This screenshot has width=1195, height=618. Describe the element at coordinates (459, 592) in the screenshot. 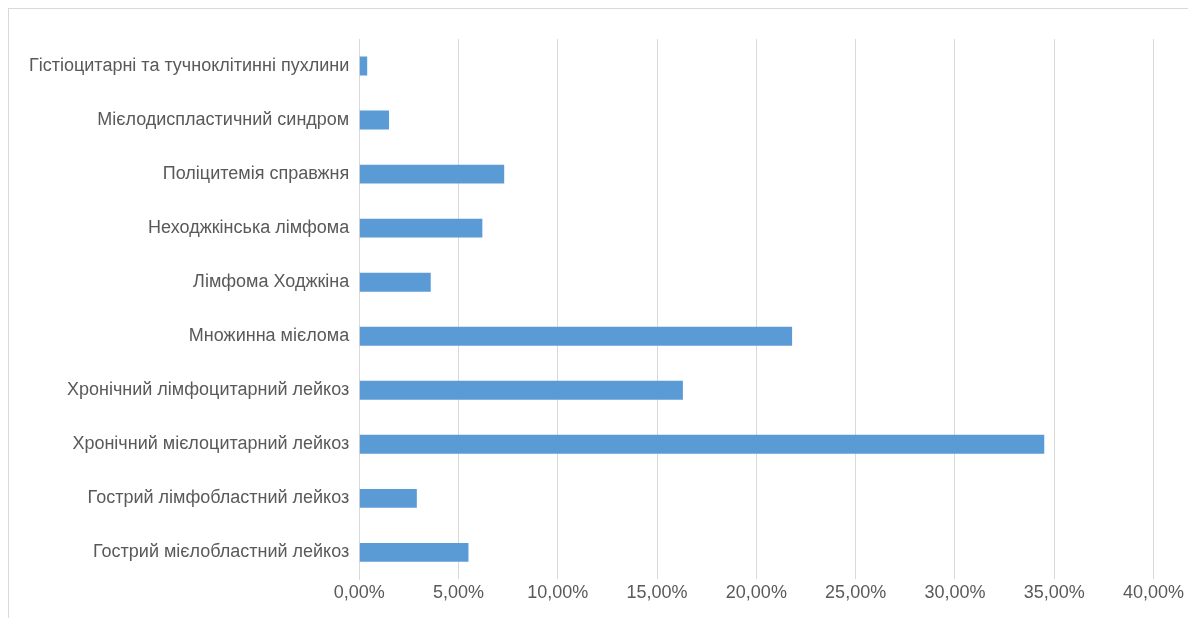

I see `x-tick-label: 5,00%` at that location.